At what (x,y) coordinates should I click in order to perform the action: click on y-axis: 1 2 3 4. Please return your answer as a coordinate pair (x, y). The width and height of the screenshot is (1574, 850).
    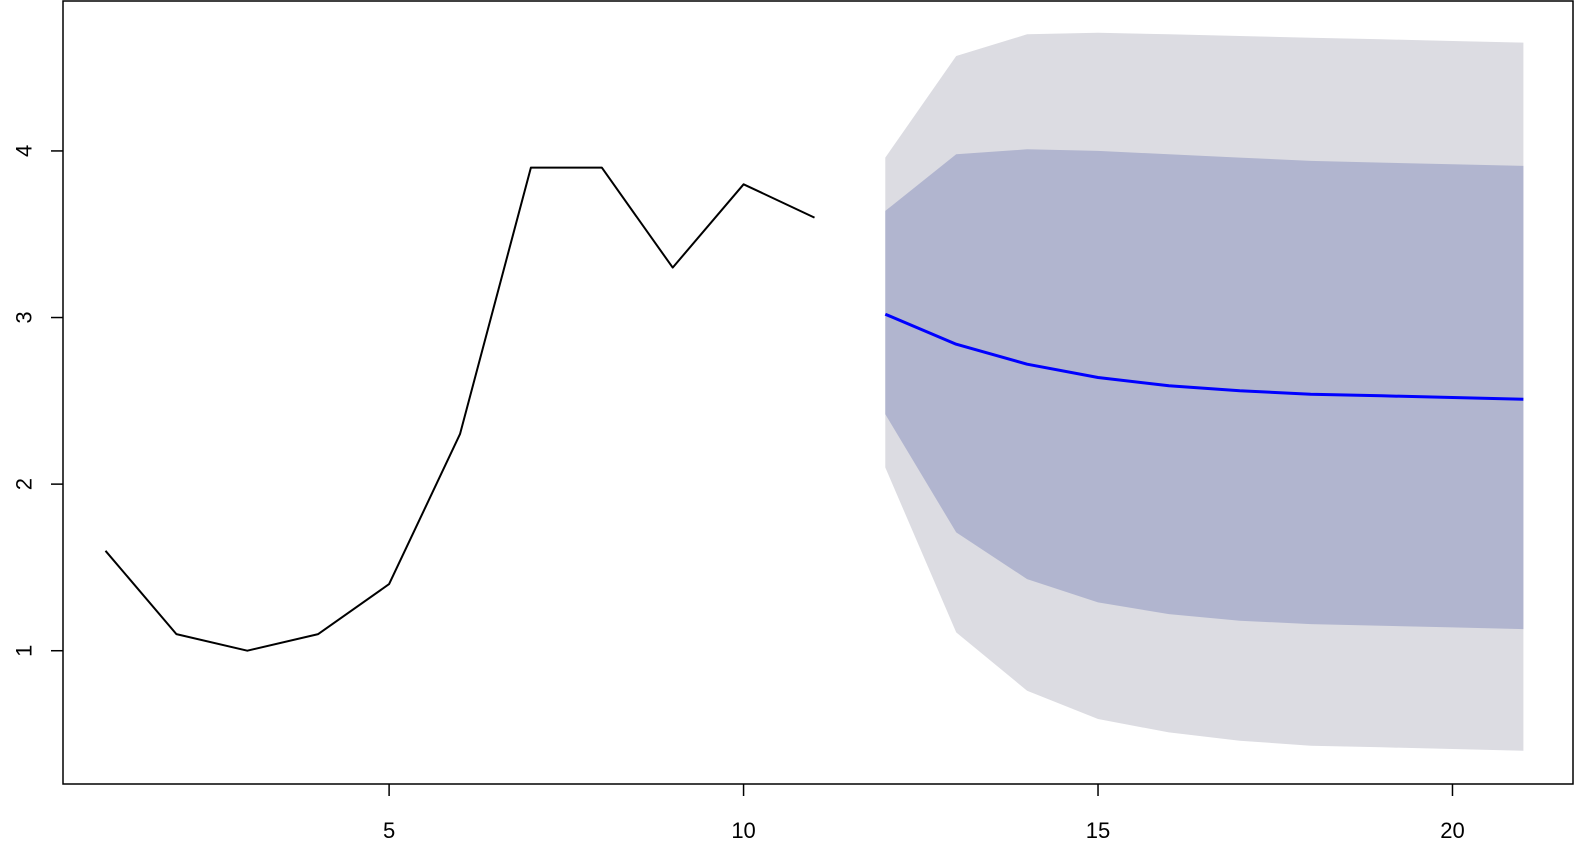
    Looking at the image, I should click on (37, 401).